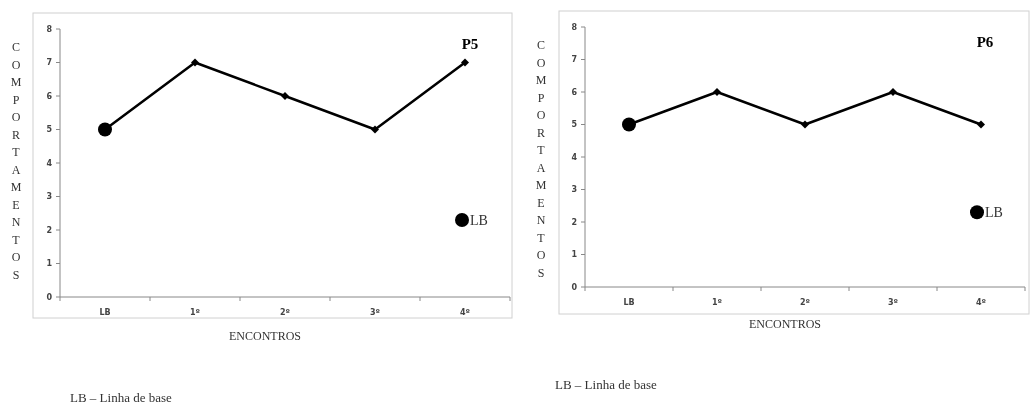 Image resolution: width=1032 pixels, height=408 pixels. I want to click on chart-title: P5, so click(470, 44).